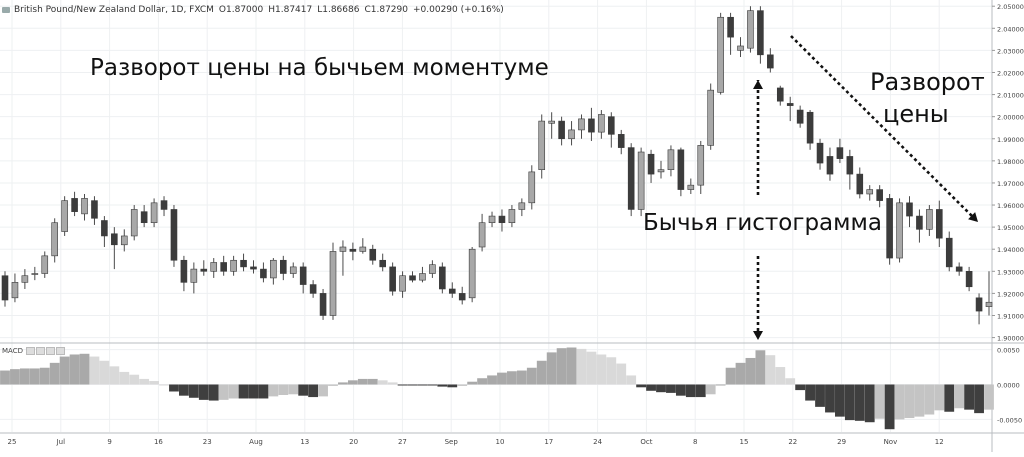 Image resolution: width=1024 pixels, height=457 pixels. I want to click on macd-tick-label: 0.0000, so click(1008, 386).